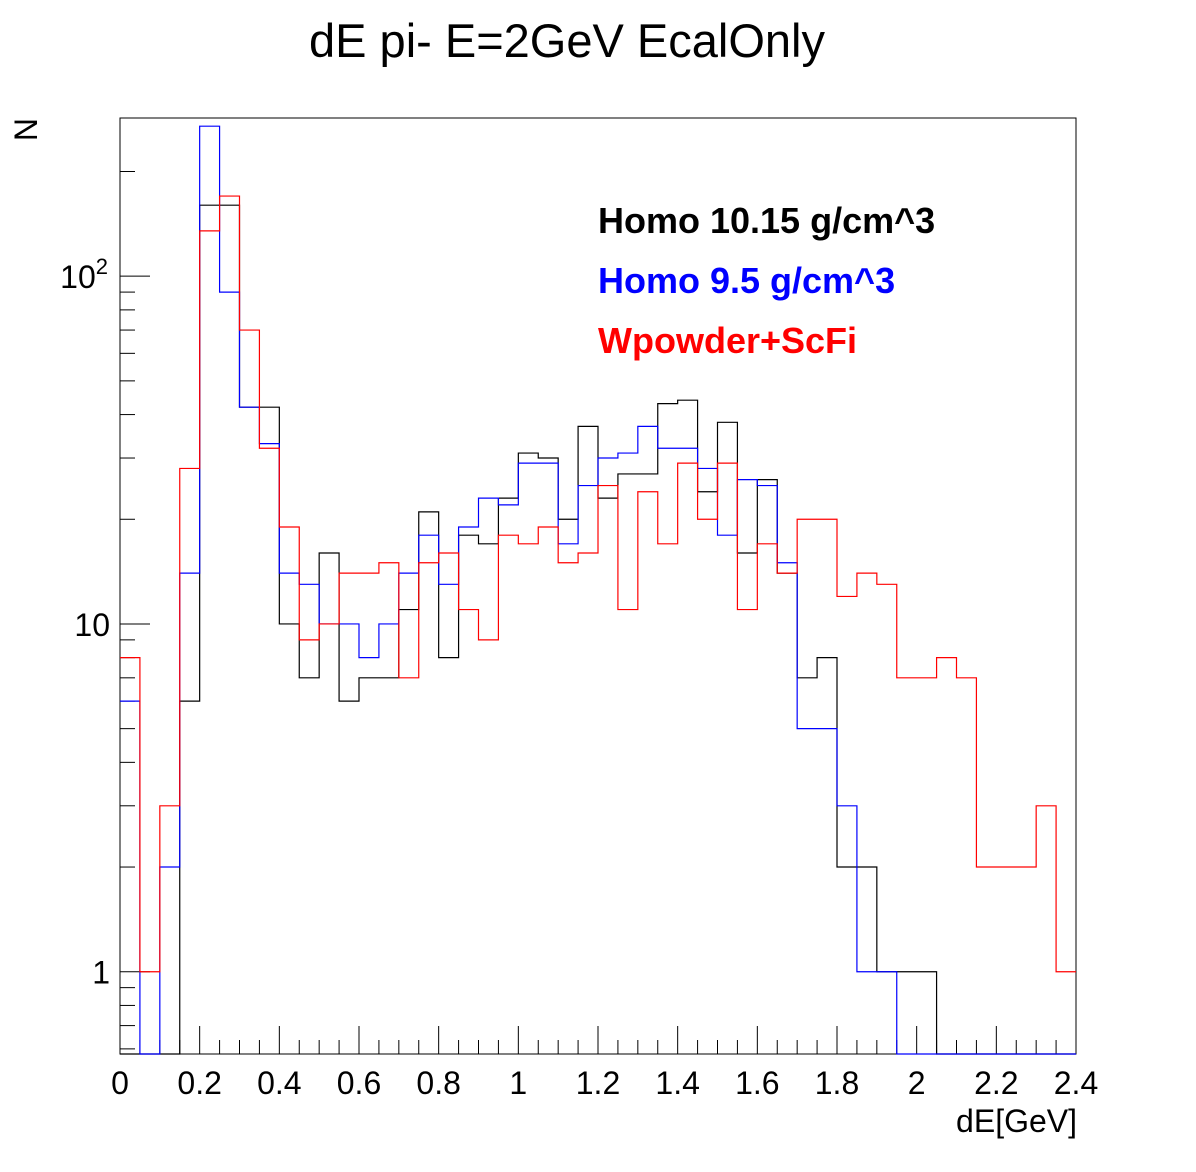  What do you see at coordinates (199, 1083) in the screenshot?
I see `x-tick-label: 0.2` at bounding box center [199, 1083].